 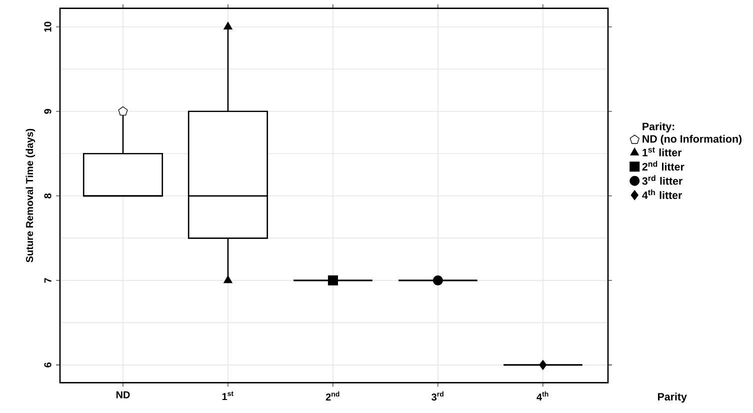 I want to click on y-tick-label: 7, so click(x=48, y=280).